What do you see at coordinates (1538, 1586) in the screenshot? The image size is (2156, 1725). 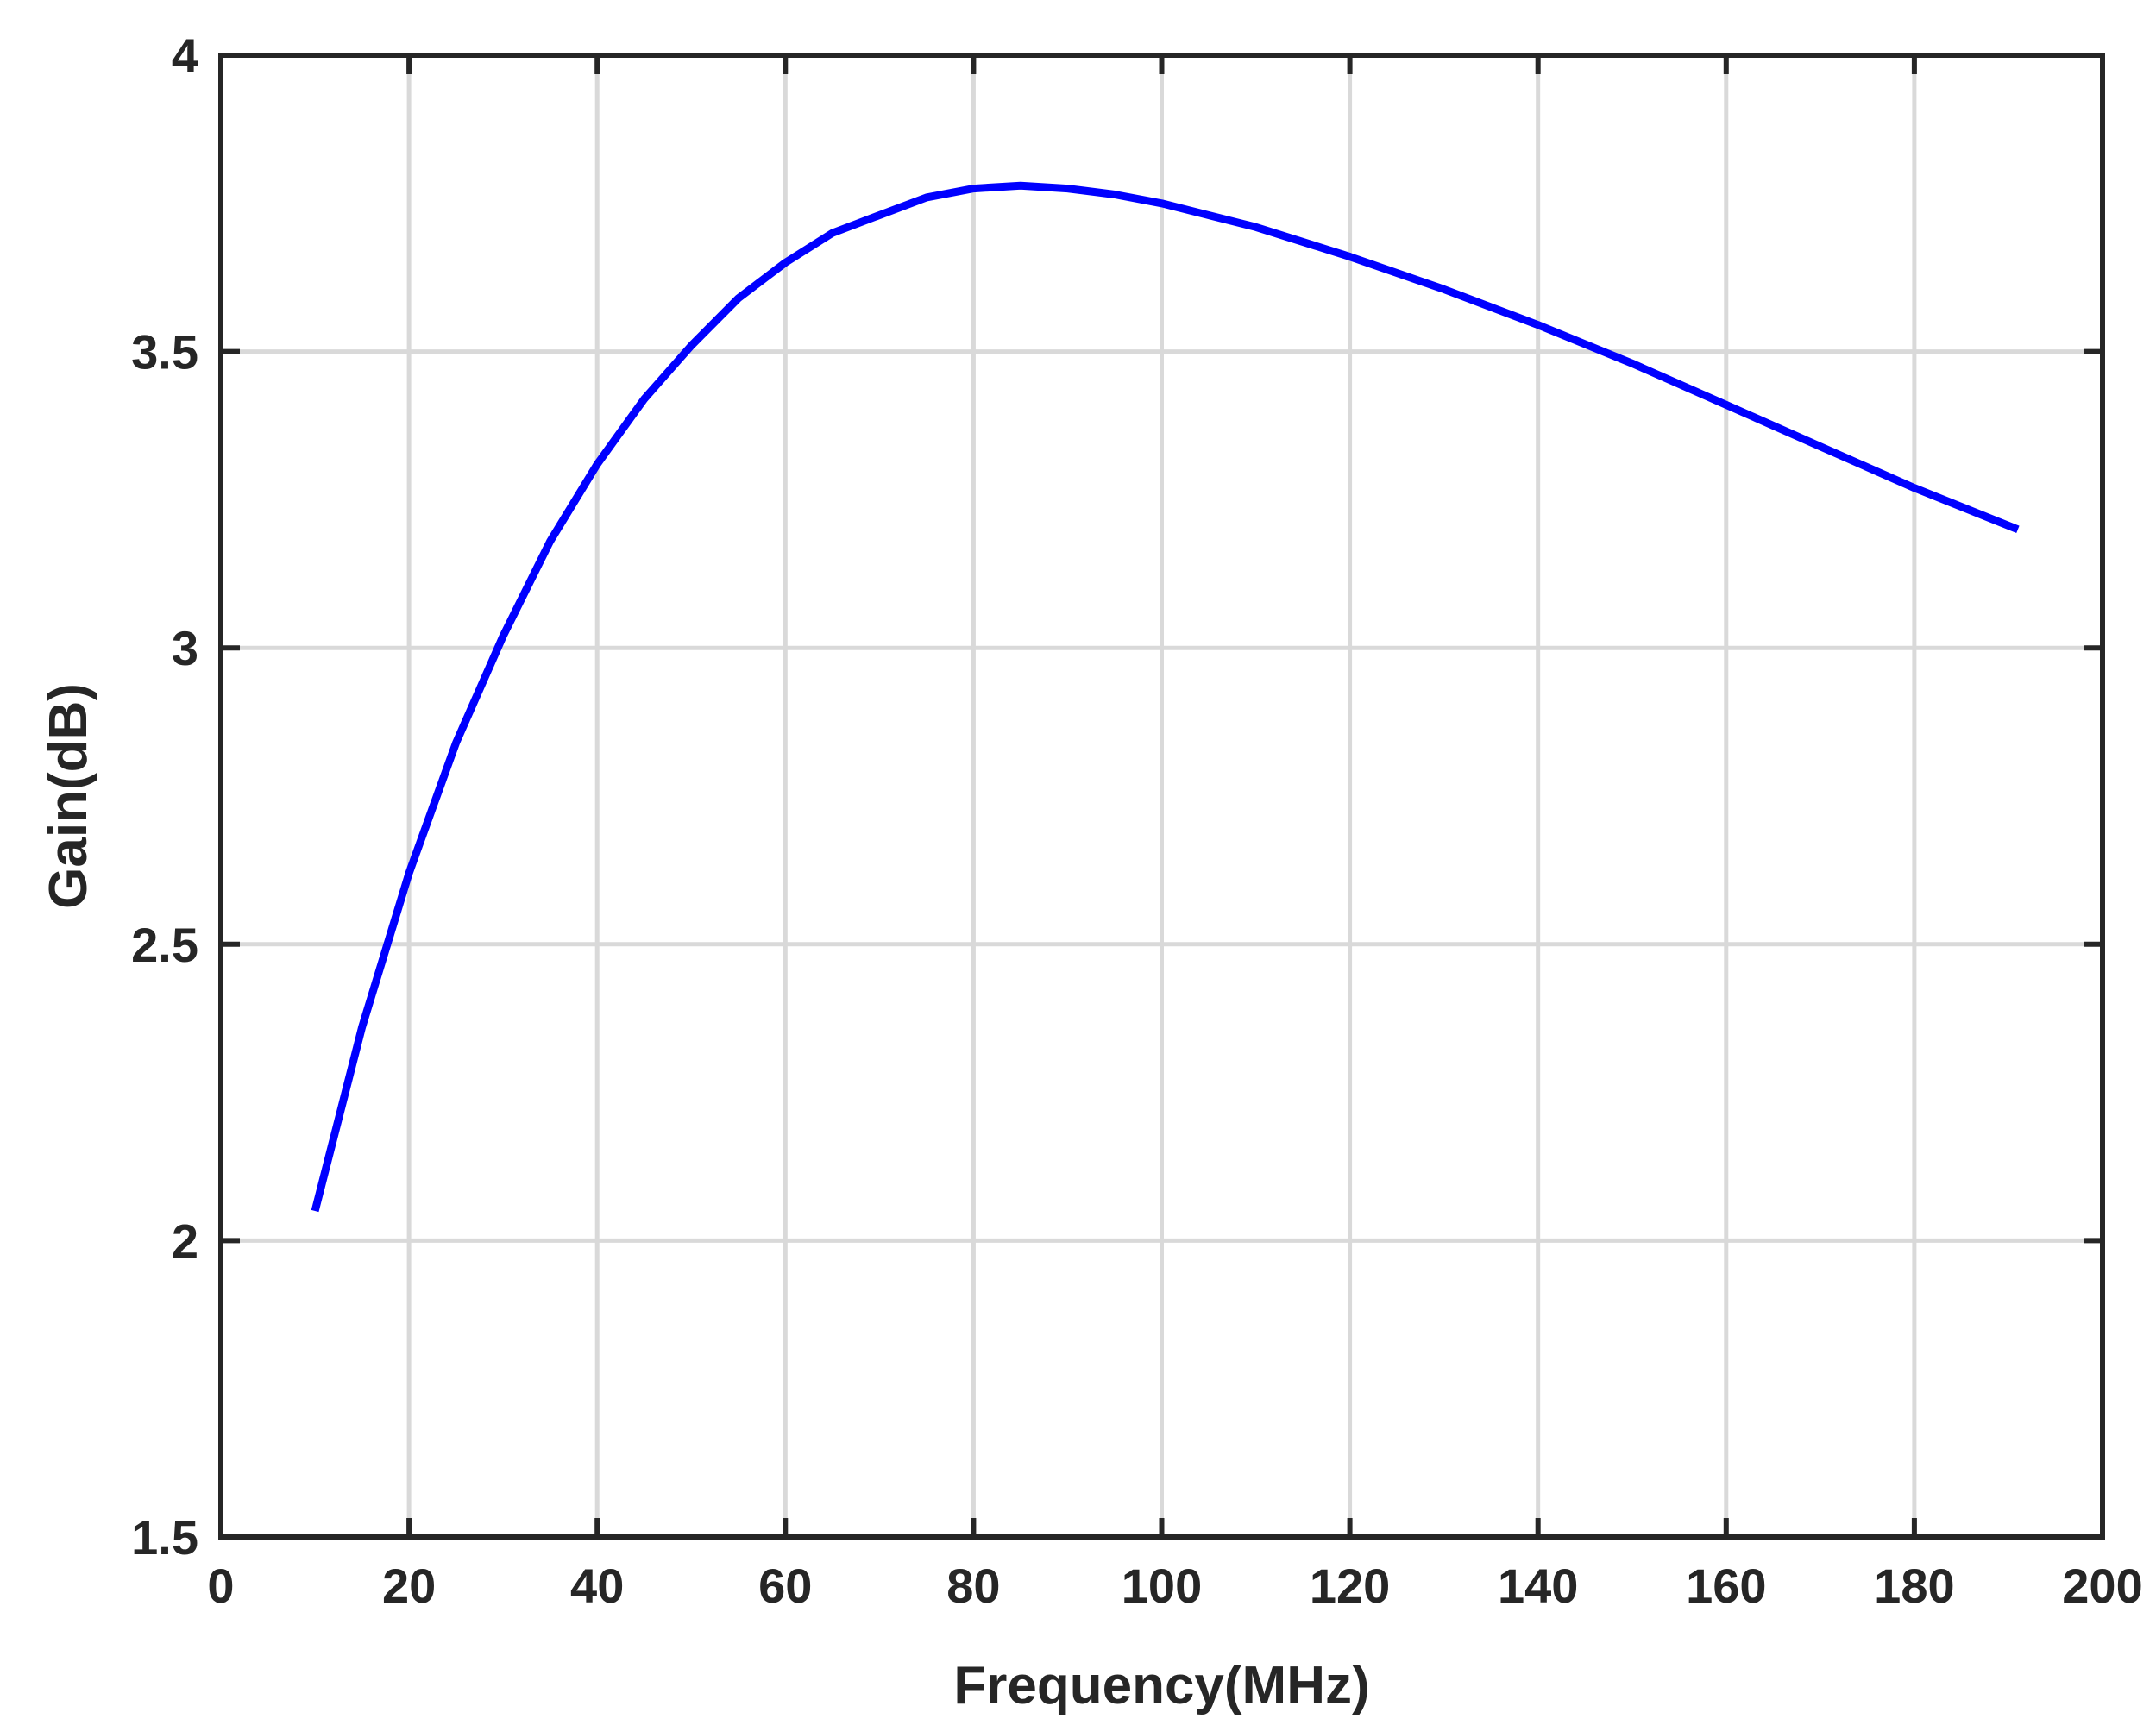 I see `x-tick-label-7: 140` at bounding box center [1538, 1586].